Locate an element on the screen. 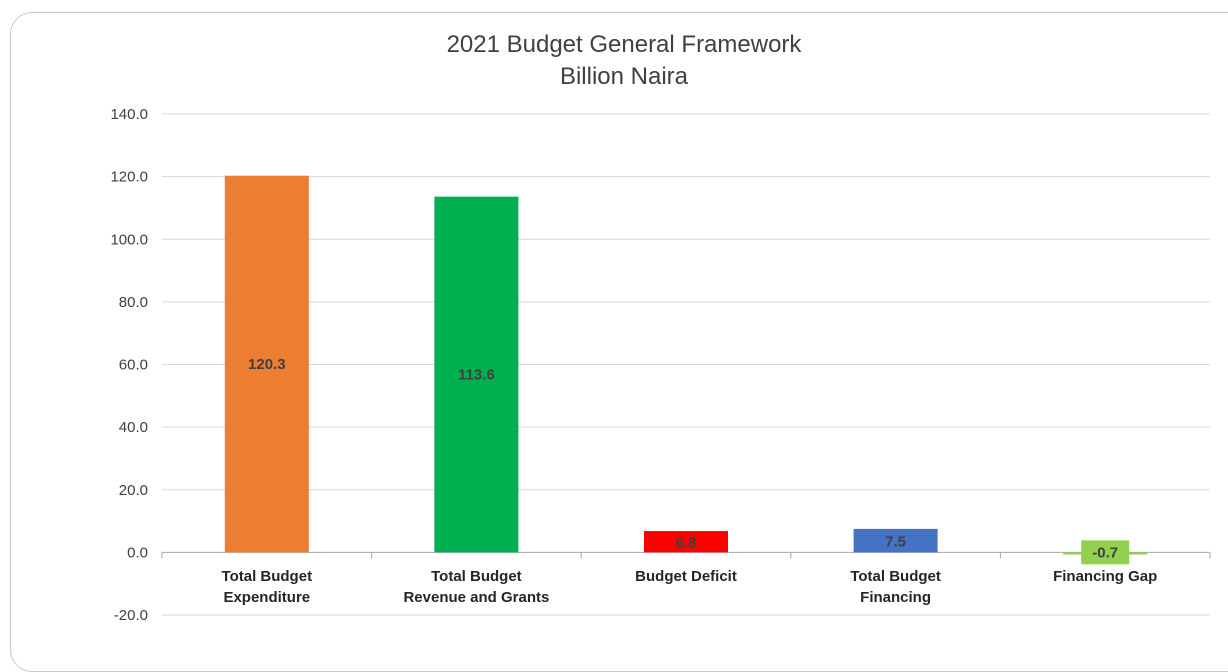 The width and height of the screenshot is (1228, 672). data-label: -0.7 is located at coordinates (1105, 552).